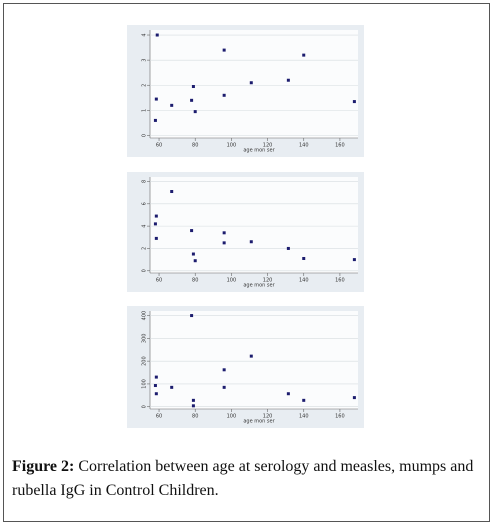 The image size is (493, 525). What do you see at coordinates (145, 203) in the screenshot?
I see `y-tick-label: 6` at bounding box center [145, 203].